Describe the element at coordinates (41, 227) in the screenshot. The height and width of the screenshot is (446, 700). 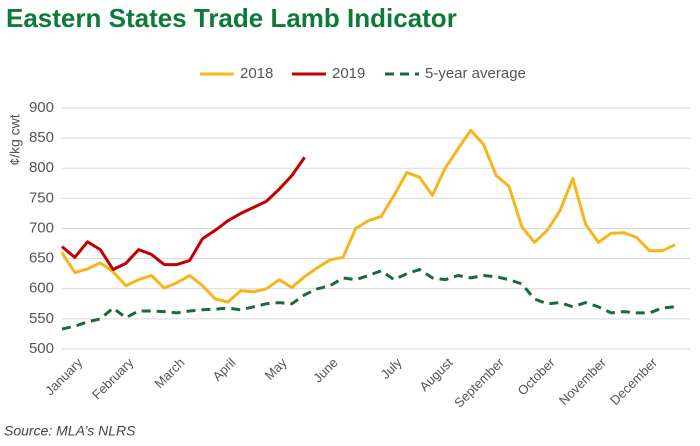
I see `y-tick-label: 700` at that location.